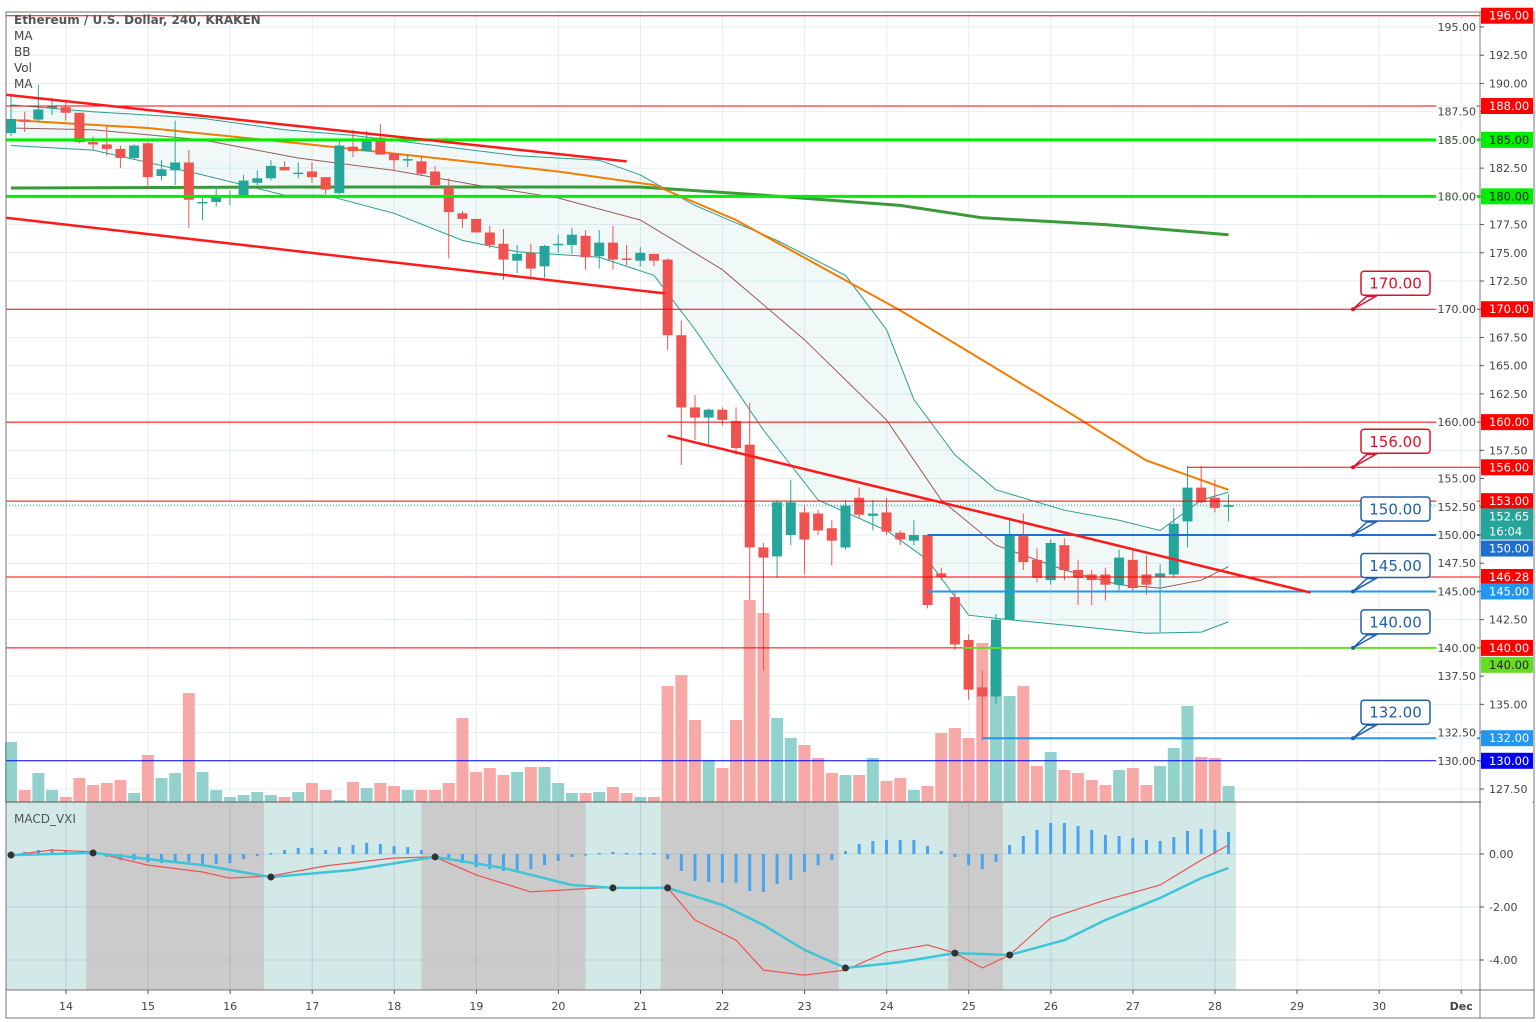 Image resolution: width=1536 pixels, height=1022 pixels. Describe the element at coordinates (1509, 501) in the screenshot. I see `price-badge-label: 153.00` at that location.